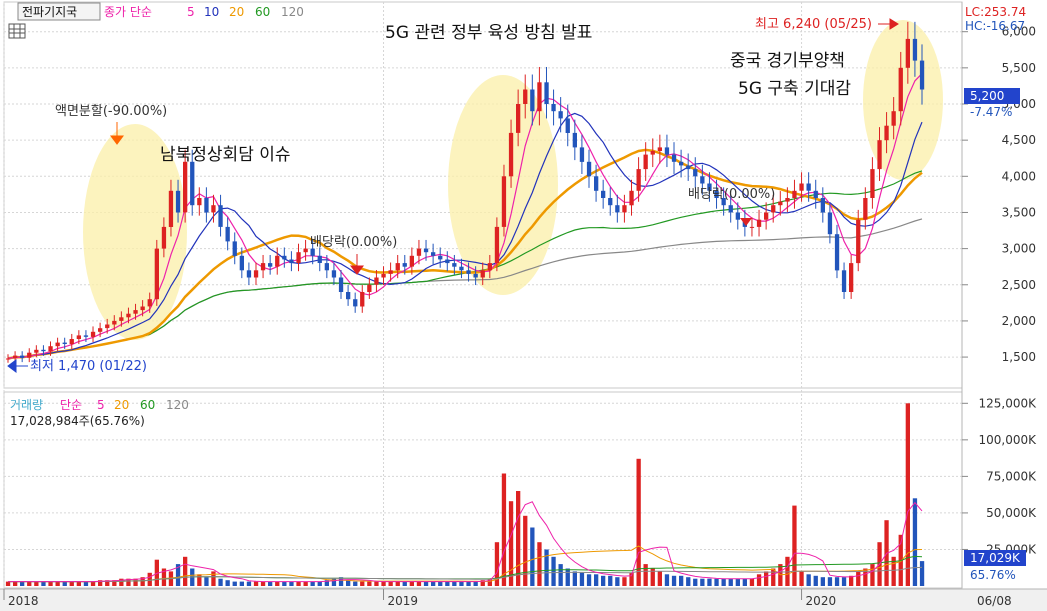 This screenshot has width=1047, height=611. What do you see at coordinates (121, 405) in the screenshot?
I see `vlegend-ma20: 20` at bounding box center [121, 405].